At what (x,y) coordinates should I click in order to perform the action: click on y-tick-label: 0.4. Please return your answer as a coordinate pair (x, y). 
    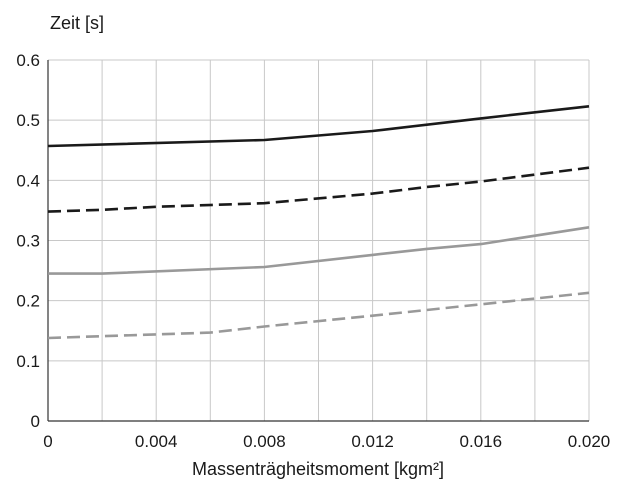
    Looking at the image, I should click on (28, 180).